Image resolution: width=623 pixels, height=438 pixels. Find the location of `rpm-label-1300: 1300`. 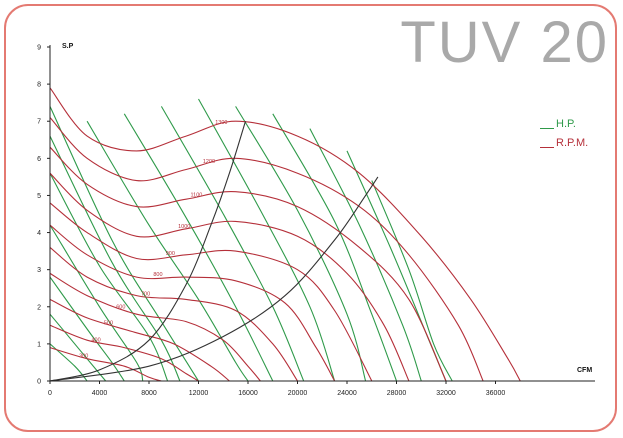

rpm-label-1300: 1300 is located at coordinates (221, 123).